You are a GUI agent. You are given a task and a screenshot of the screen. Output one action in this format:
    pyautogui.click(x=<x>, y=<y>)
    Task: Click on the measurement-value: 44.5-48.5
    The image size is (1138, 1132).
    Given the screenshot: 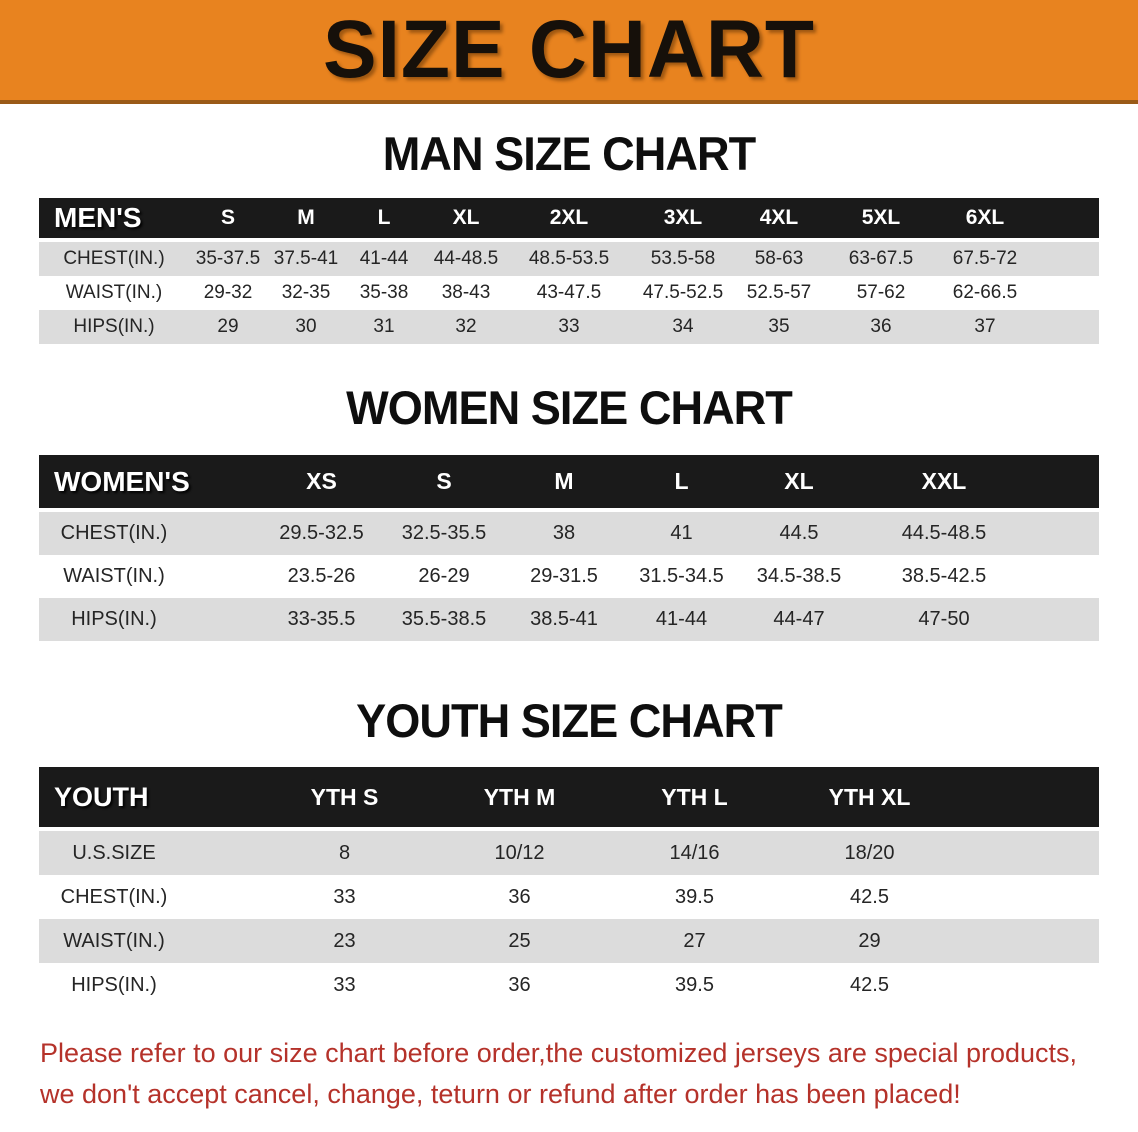 What is the action you would take?
    pyautogui.click(x=944, y=533)
    